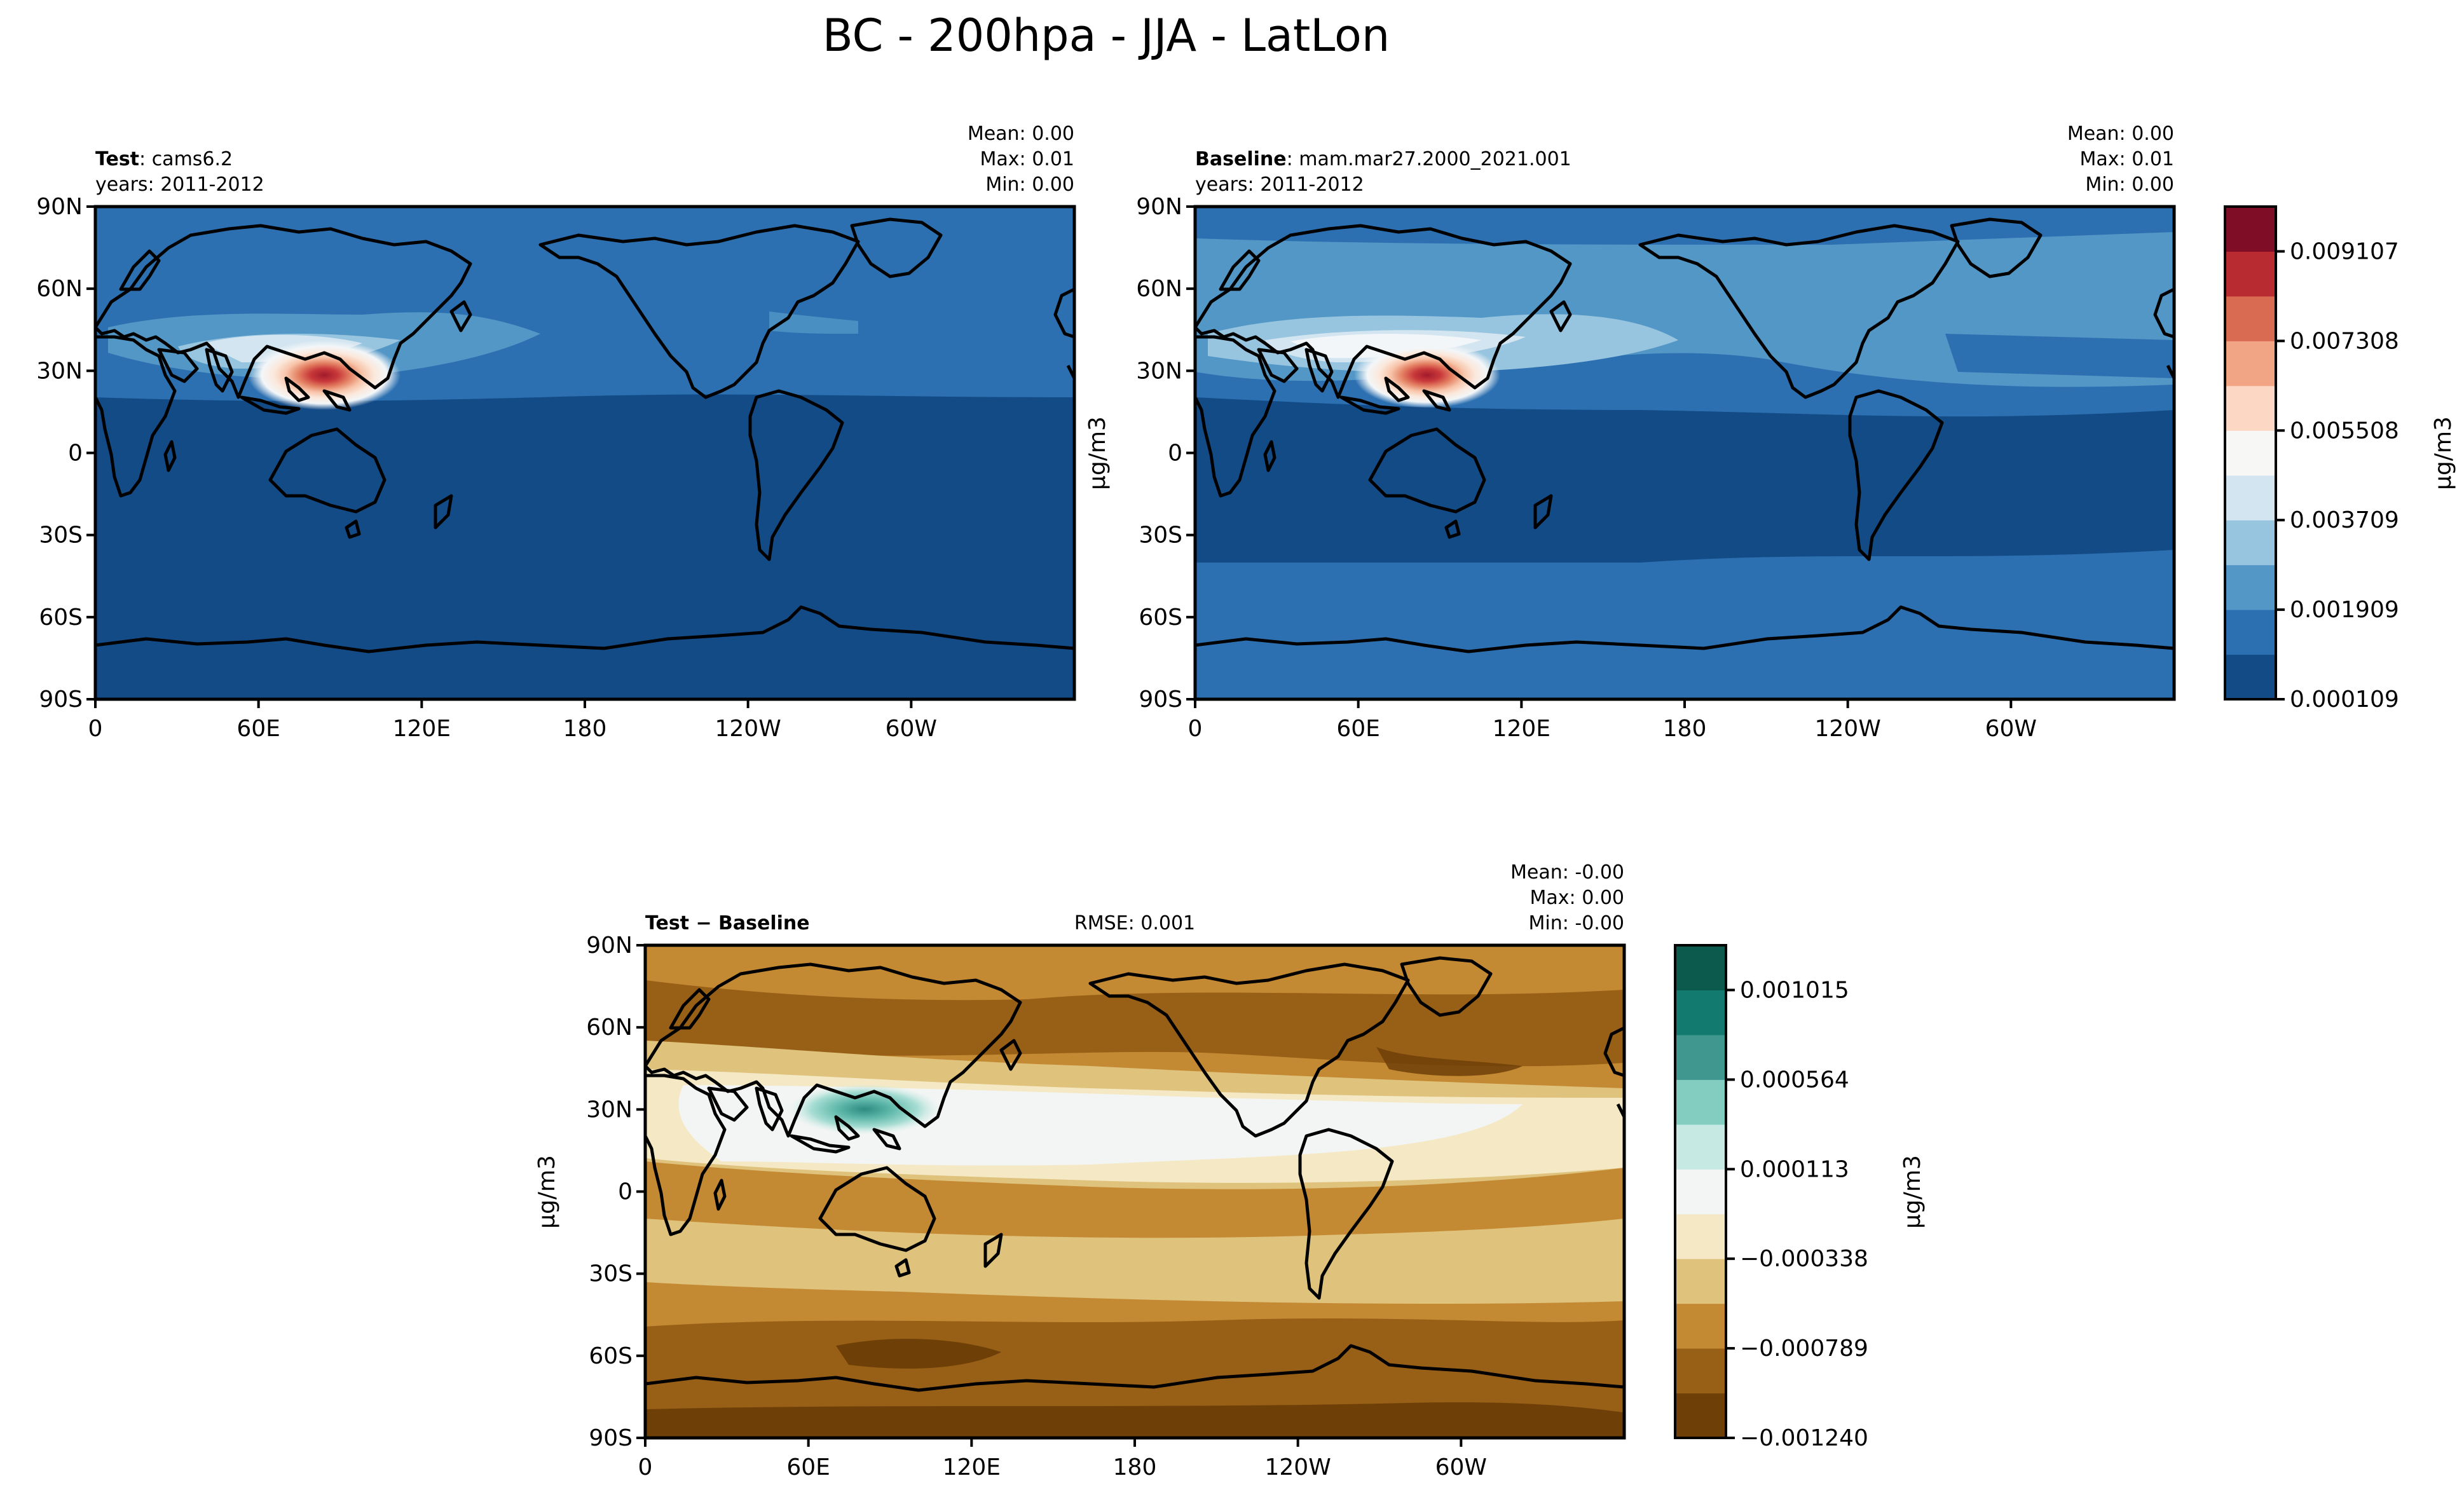 This screenshot has height=1497, width=2464. Describe the element at coordinates (1577, 923) in the screenshot. I see `panel-diff-min: Min: -0.00` at that location.